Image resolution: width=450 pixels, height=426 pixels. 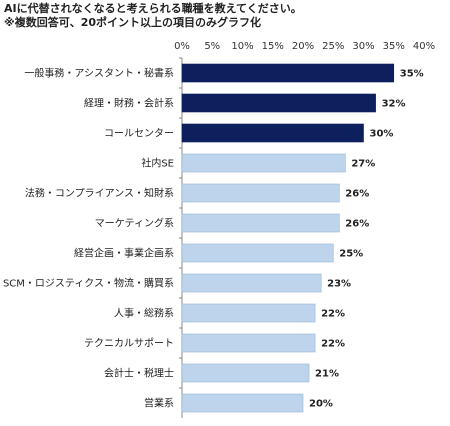 What do you see at coordinates (212, 46) in the screenshot?
I see `x-tick-label: 5%` at bounding box center [212, 46].